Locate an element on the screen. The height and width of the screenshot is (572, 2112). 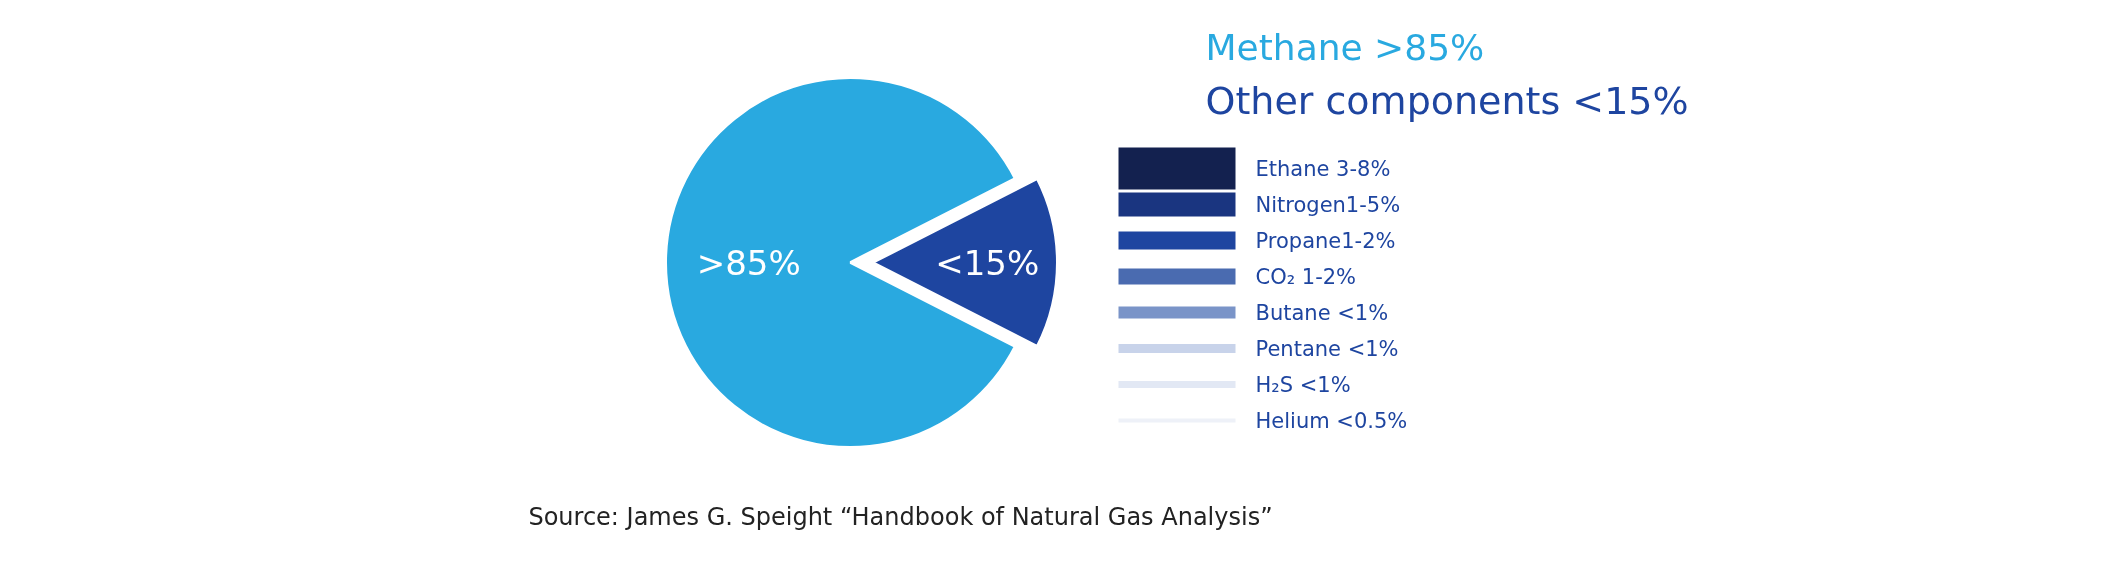
data-label: >85% is located at coordinates (748, 262).